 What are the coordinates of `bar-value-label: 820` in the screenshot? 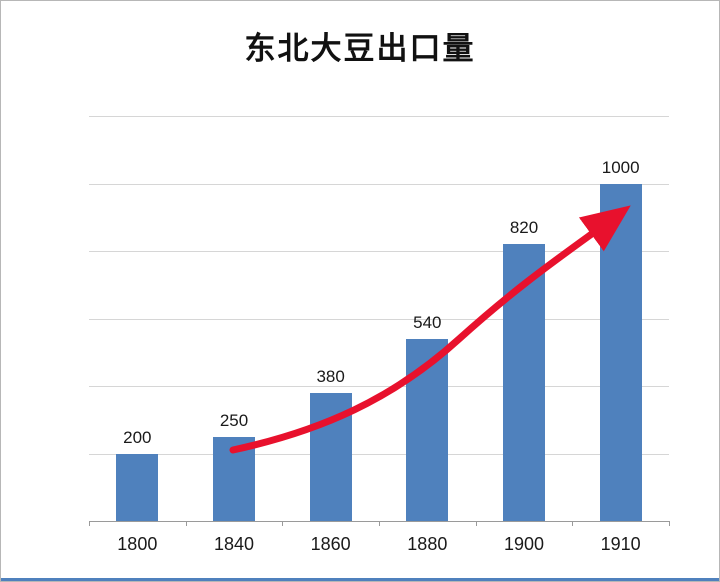 It's located at (524, 228).